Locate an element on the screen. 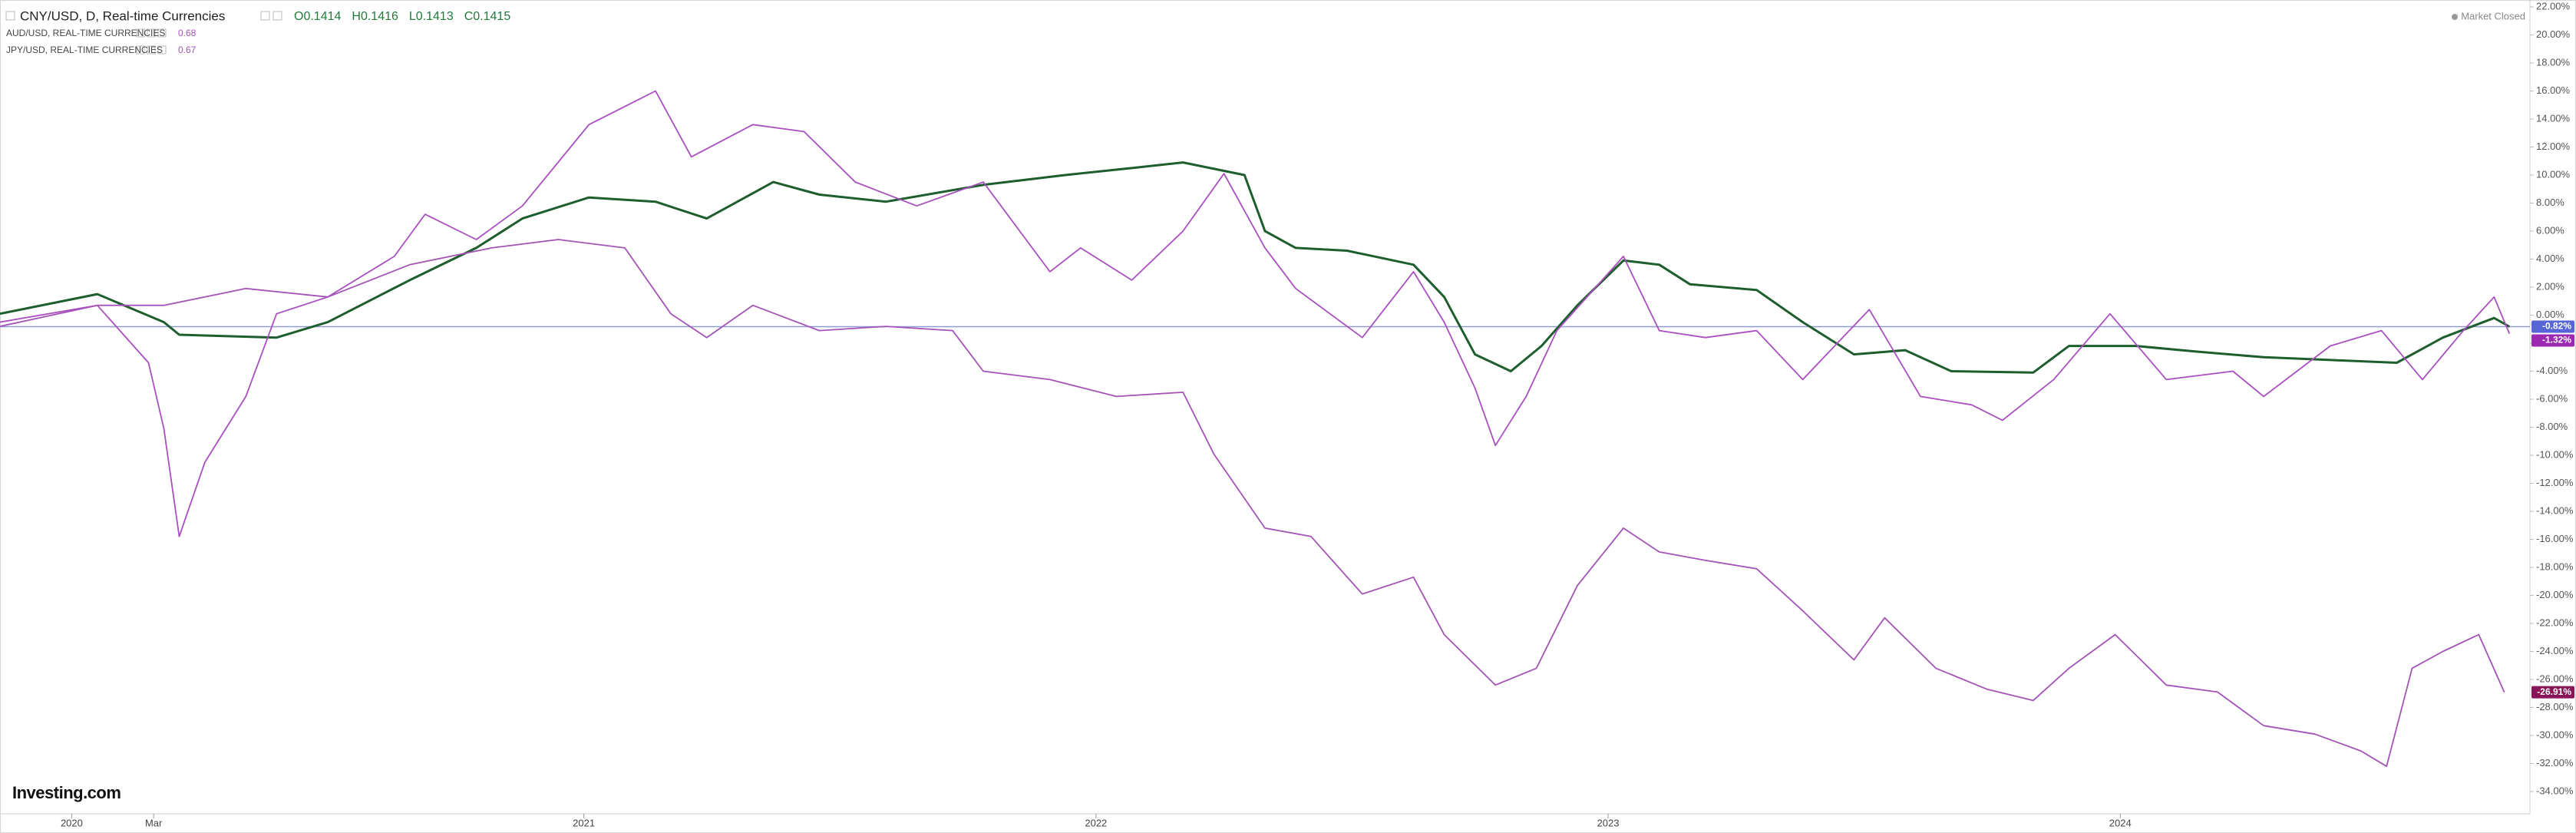  value-tag-label: -0.82% is located at coordinates (2556, 326).